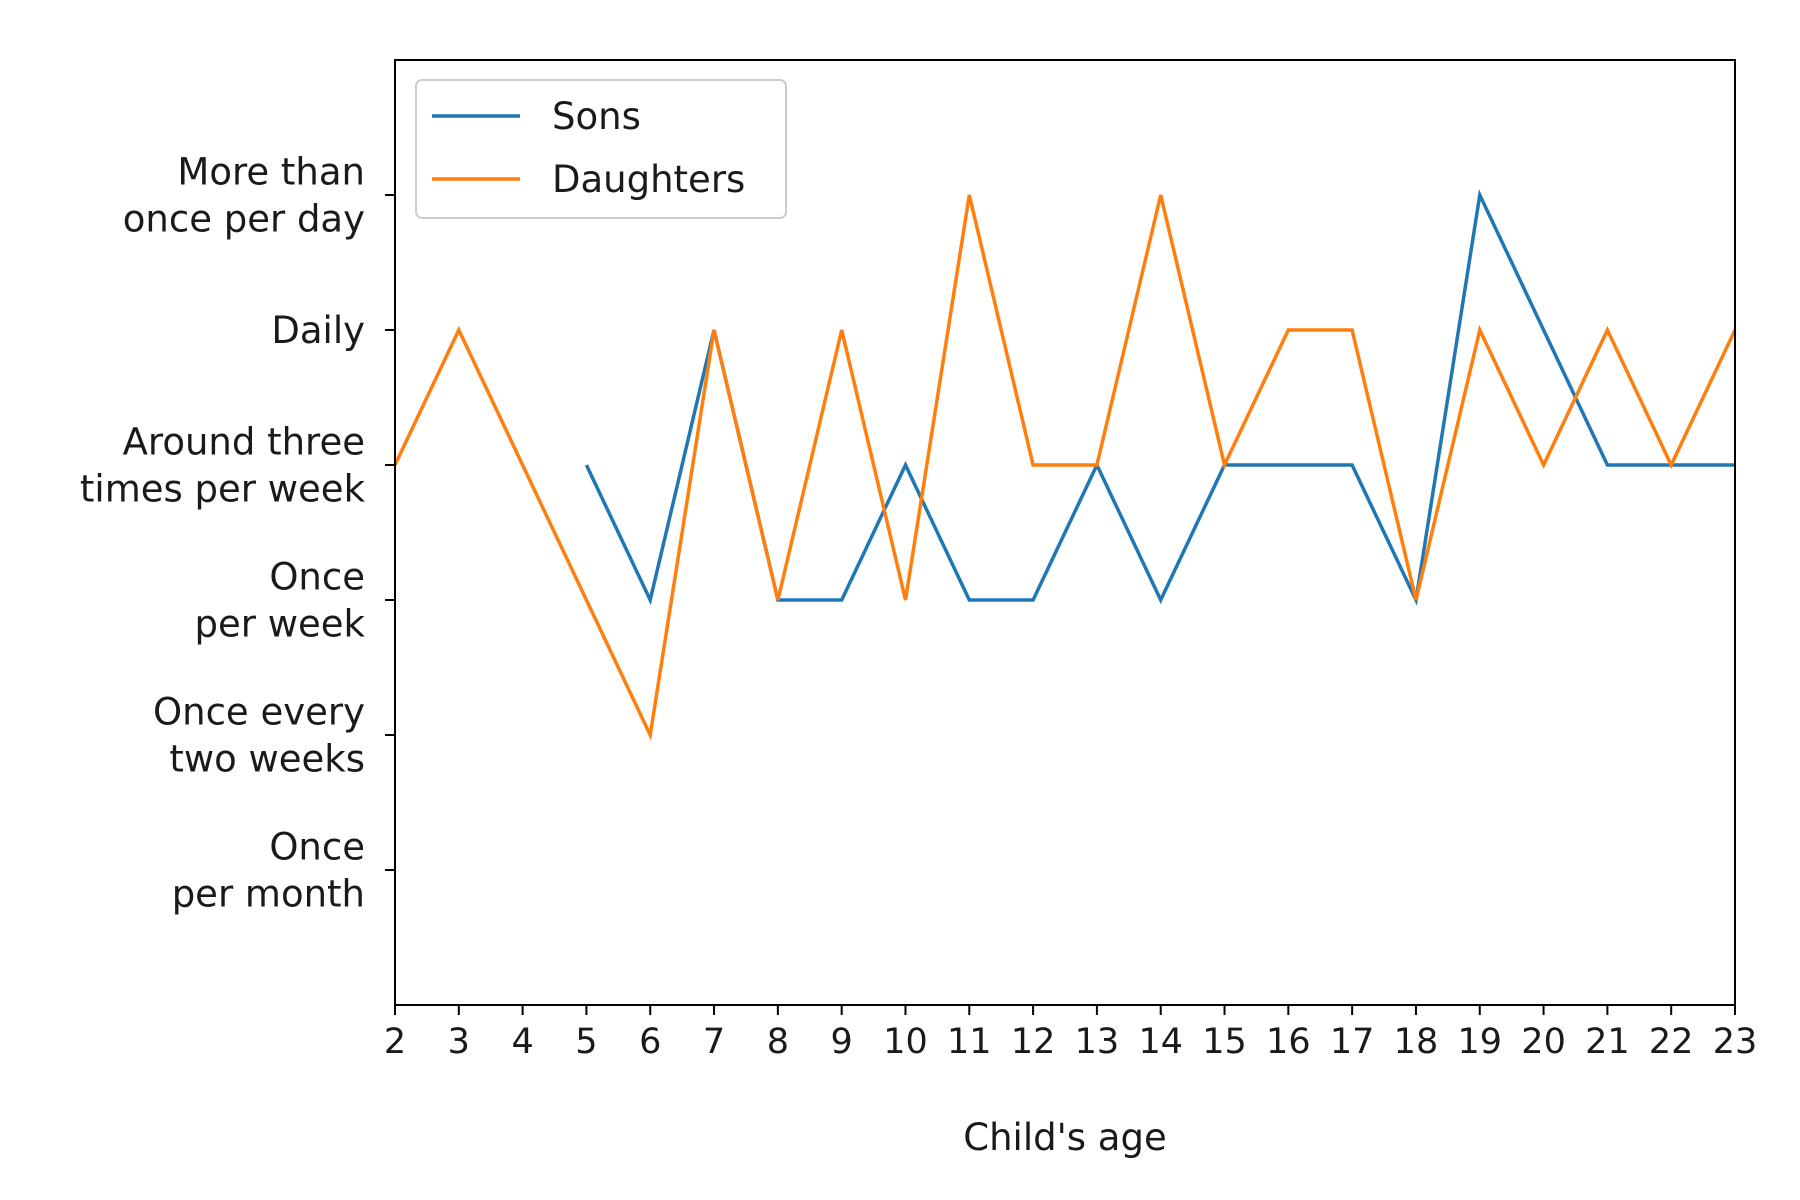  Describe the element at coordinates (1160, 1042) in the screenshot. I see `x-tick-label: 14` at that location.